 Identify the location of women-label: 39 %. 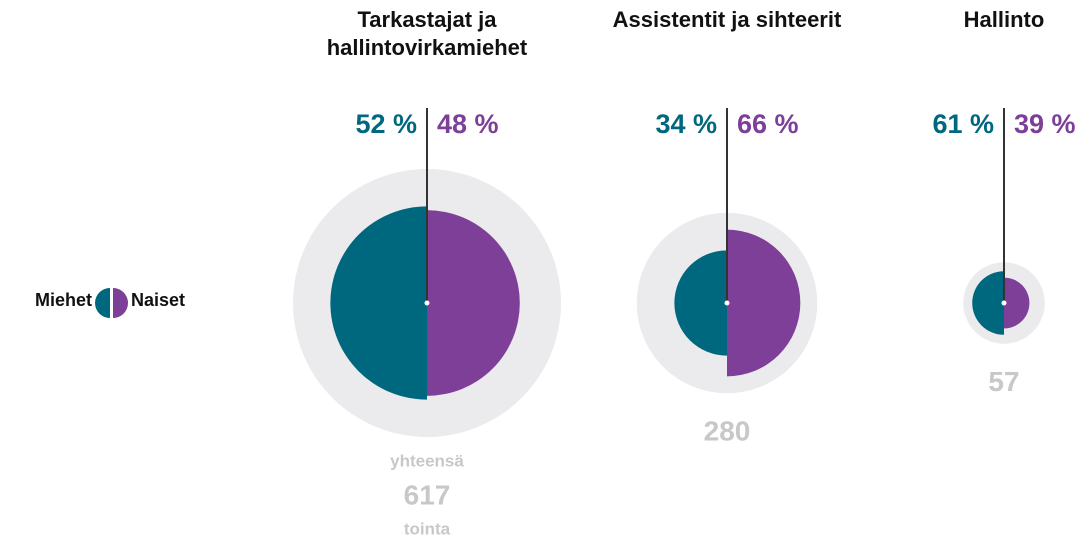
(1045, 124).